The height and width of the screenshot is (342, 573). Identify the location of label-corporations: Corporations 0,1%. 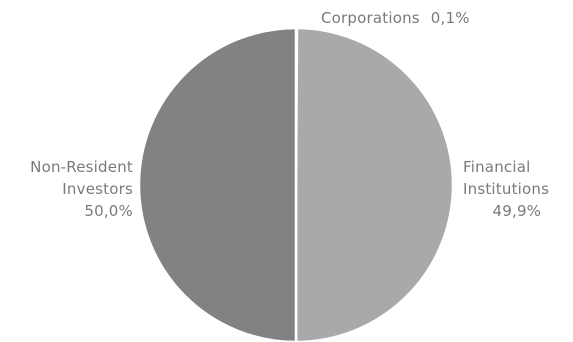
(395, 18).